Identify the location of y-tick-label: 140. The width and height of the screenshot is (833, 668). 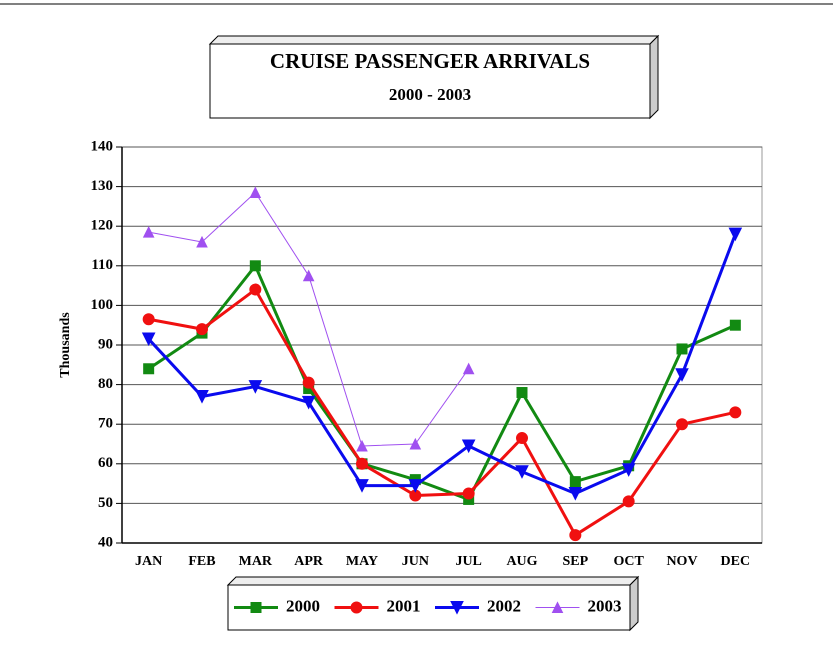
(102, 146).